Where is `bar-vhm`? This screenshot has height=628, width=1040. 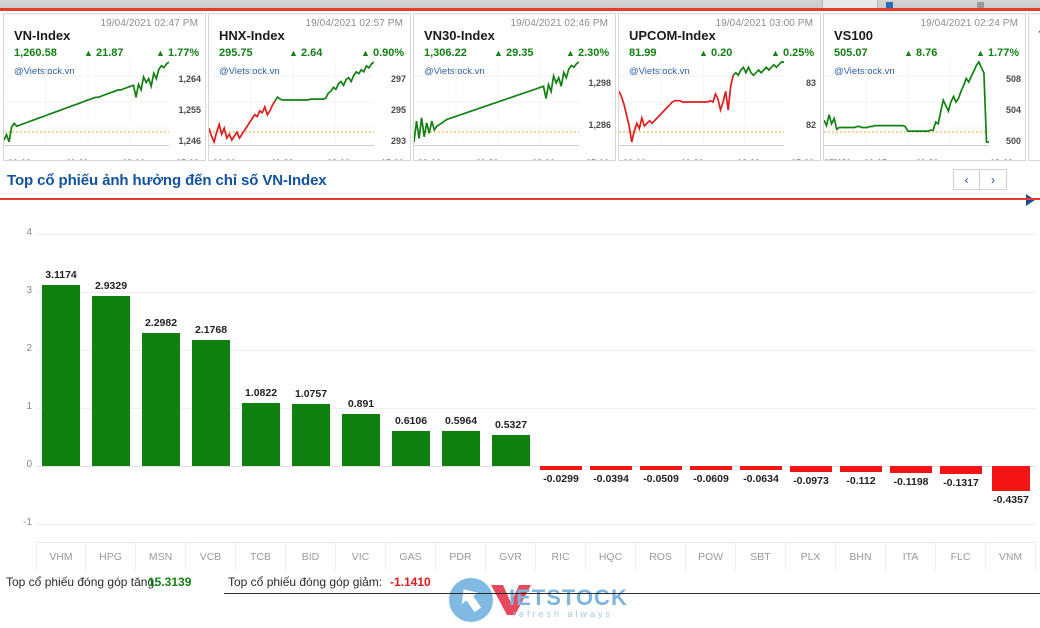 bar-vhm is located at coordinates (61, 375).